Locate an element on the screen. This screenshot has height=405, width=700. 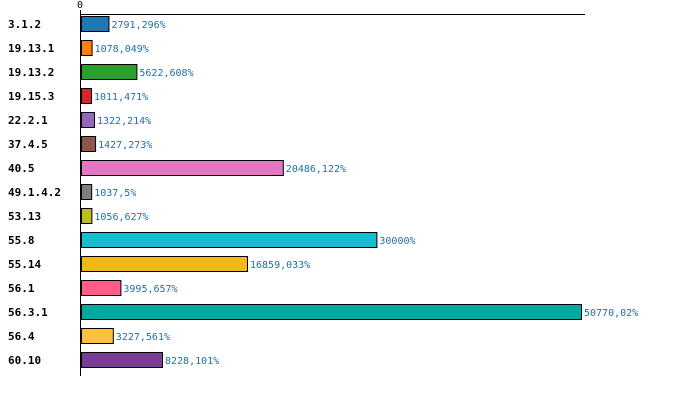
category-label: 37.4.5 is located at coordinates (28, 144).